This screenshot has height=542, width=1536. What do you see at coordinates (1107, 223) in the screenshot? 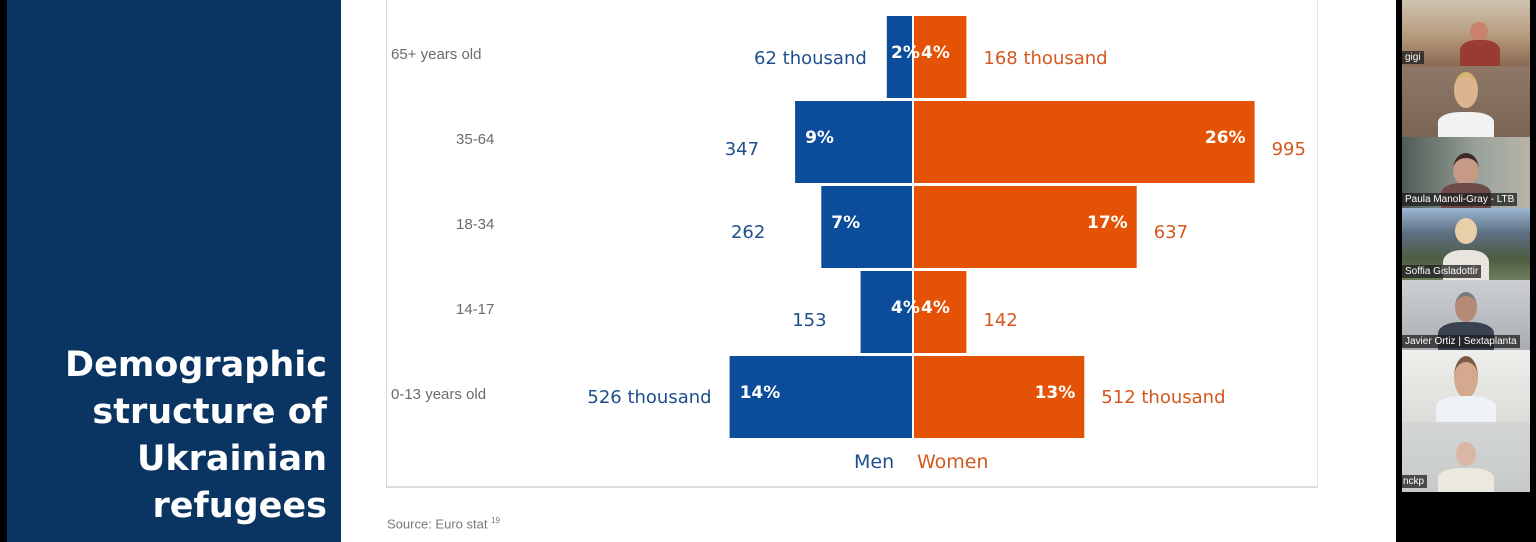
I see `percent-label-women: 17%` at bounding box center [1107, 223].